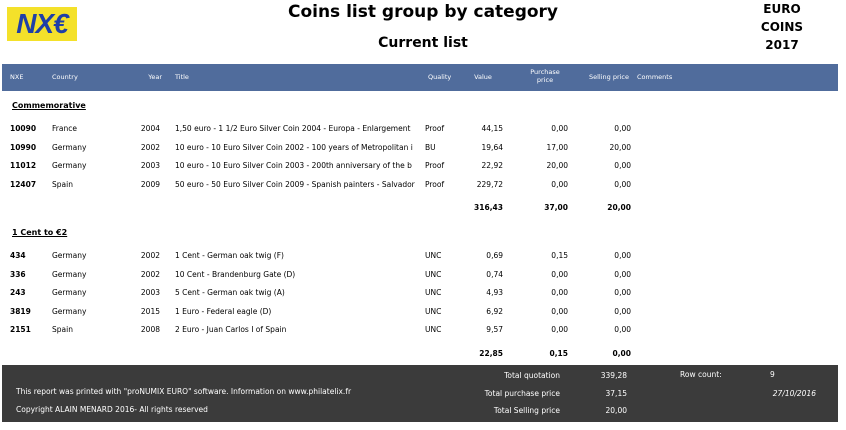 Image resolution: width=846 pixels, height=430 pixels. I want to click on table-cell: 243, so click(18, 292).